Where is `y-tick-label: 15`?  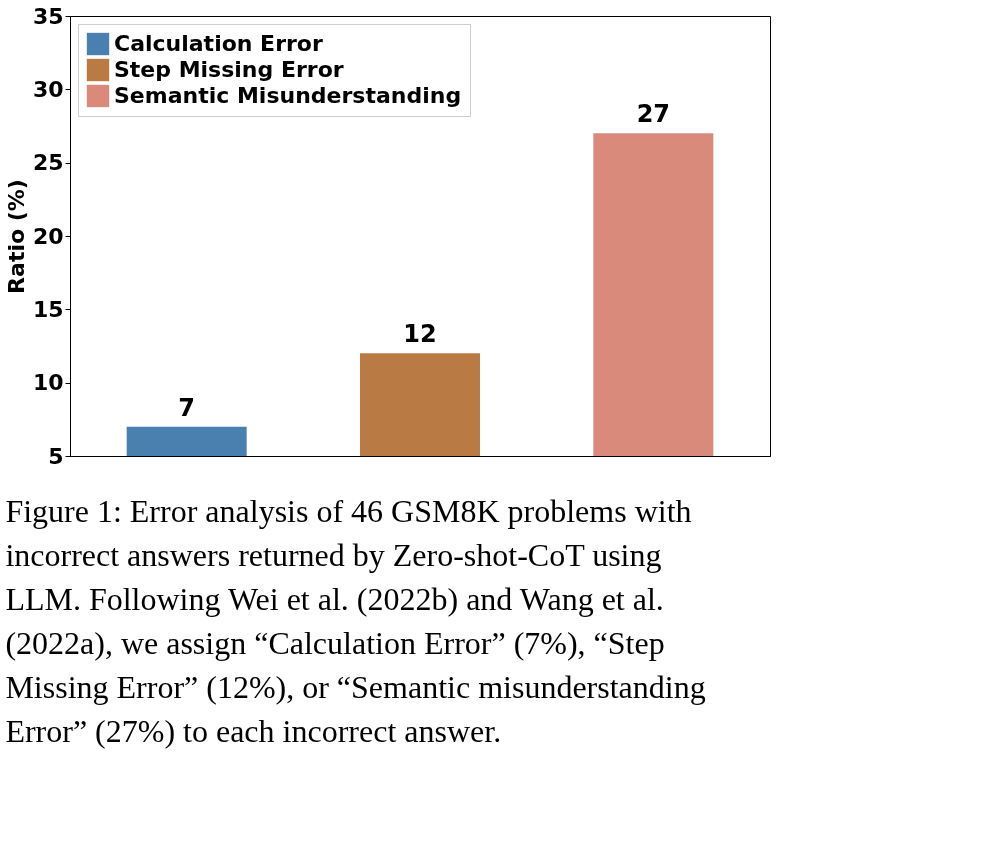
y-tick-label: 15 is located at coordinates (48, 309).